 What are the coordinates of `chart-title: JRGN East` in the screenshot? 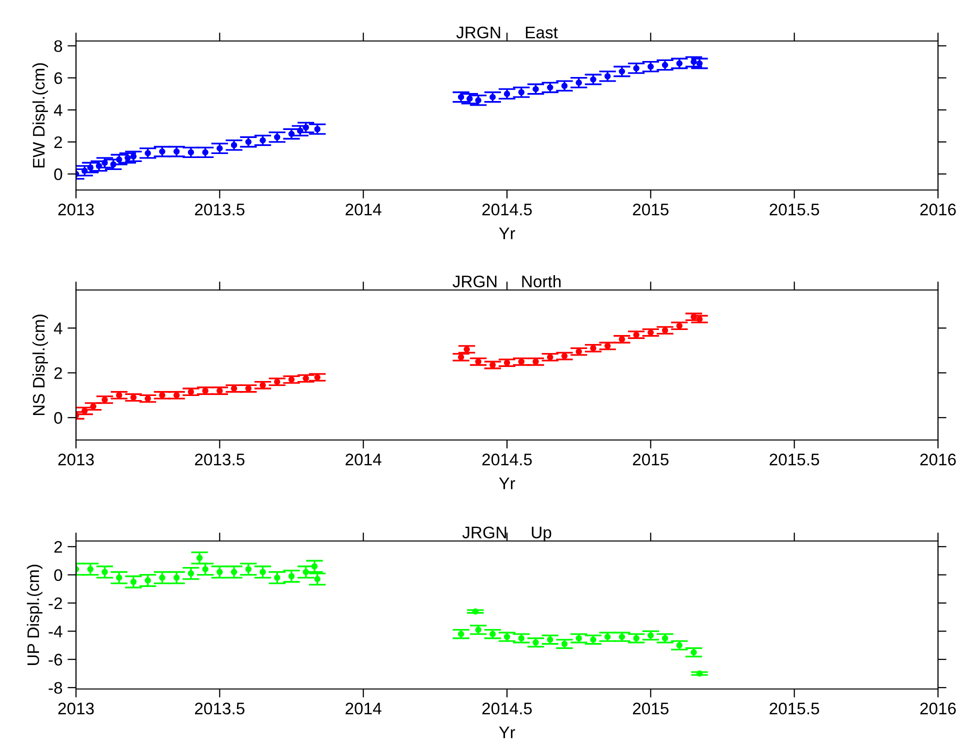 It's located at (507, 32).